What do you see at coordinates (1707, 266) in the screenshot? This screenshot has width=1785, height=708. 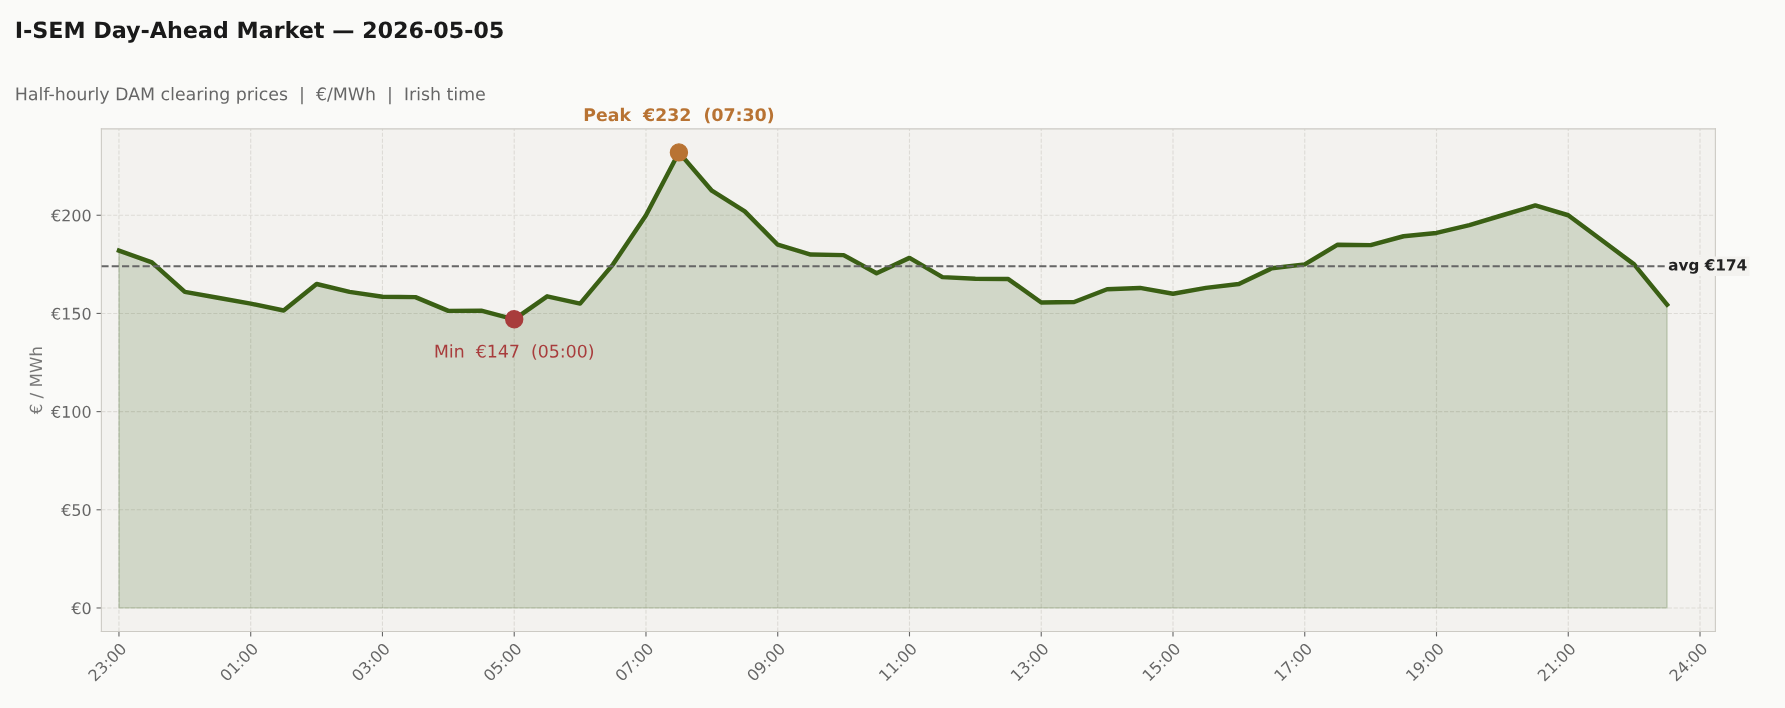 I see `ref-line-label: avg €174` at bounding box center [1707, 266].